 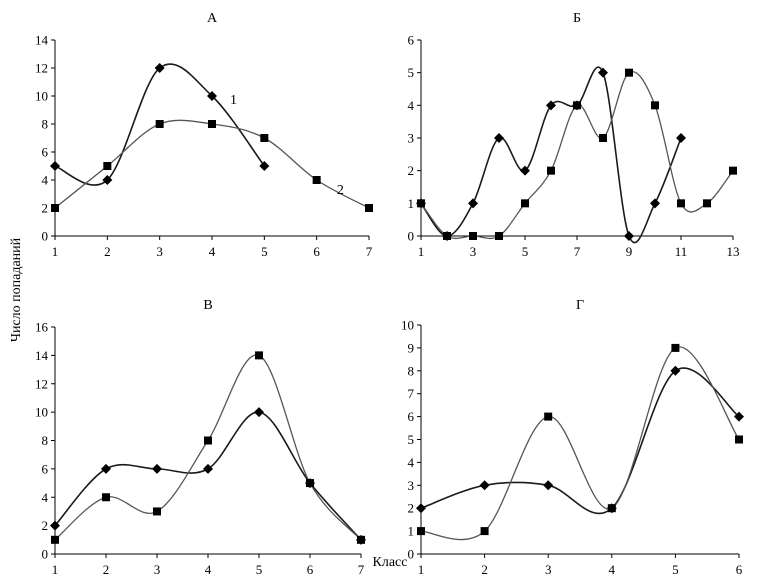 What do you see at coordinates (484, 568) in the screenshot?
I see `x-tick-label: 2` at bounding box center [484, 568].